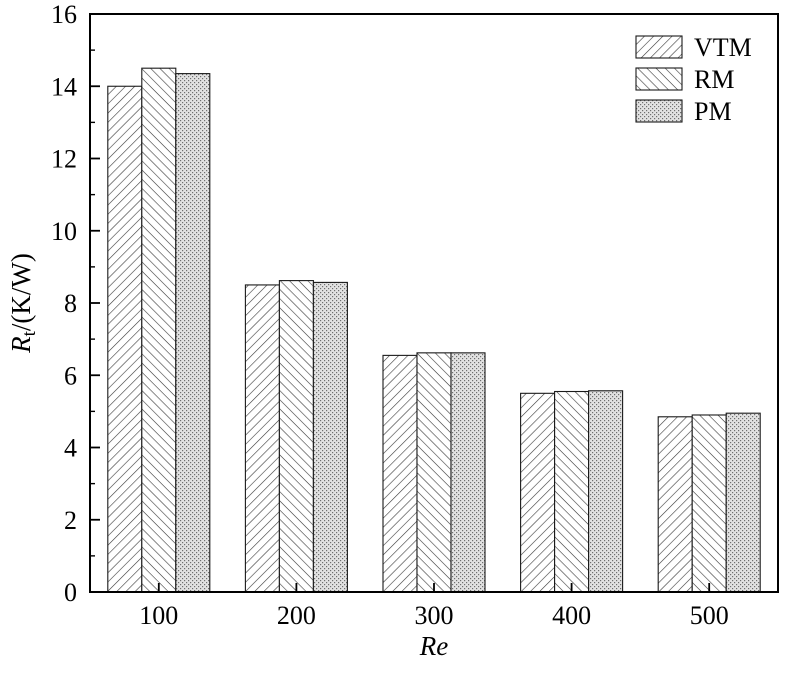  I want to click on legend-label-pm: PM, so click(713, 111).